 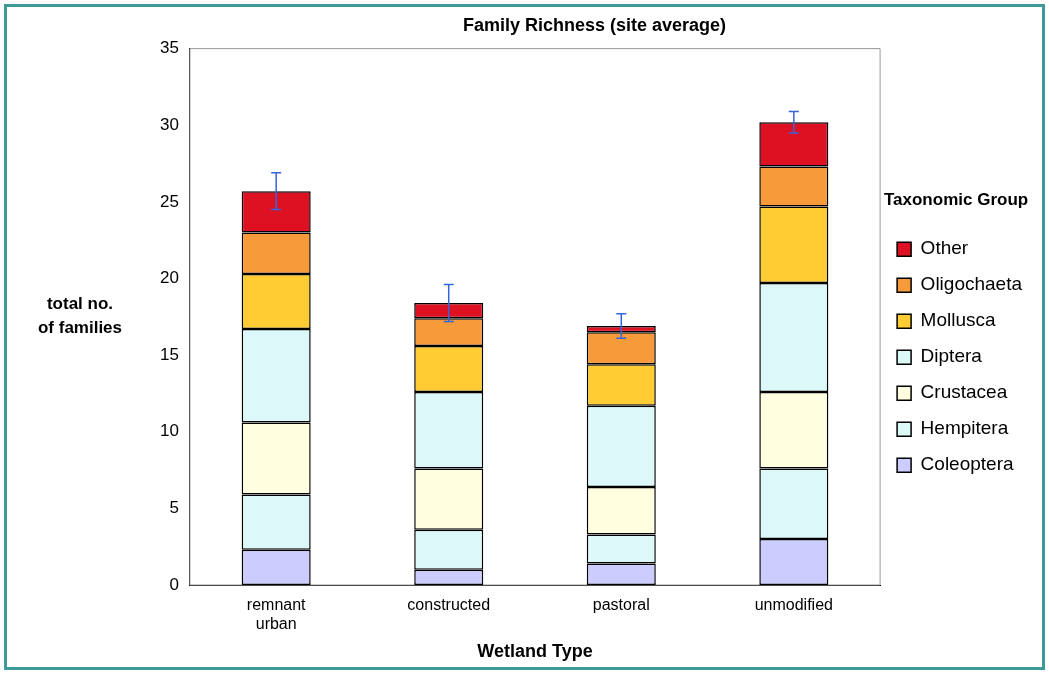 I want to click on legend-label: Mollusca, so click(x=958, y=320).